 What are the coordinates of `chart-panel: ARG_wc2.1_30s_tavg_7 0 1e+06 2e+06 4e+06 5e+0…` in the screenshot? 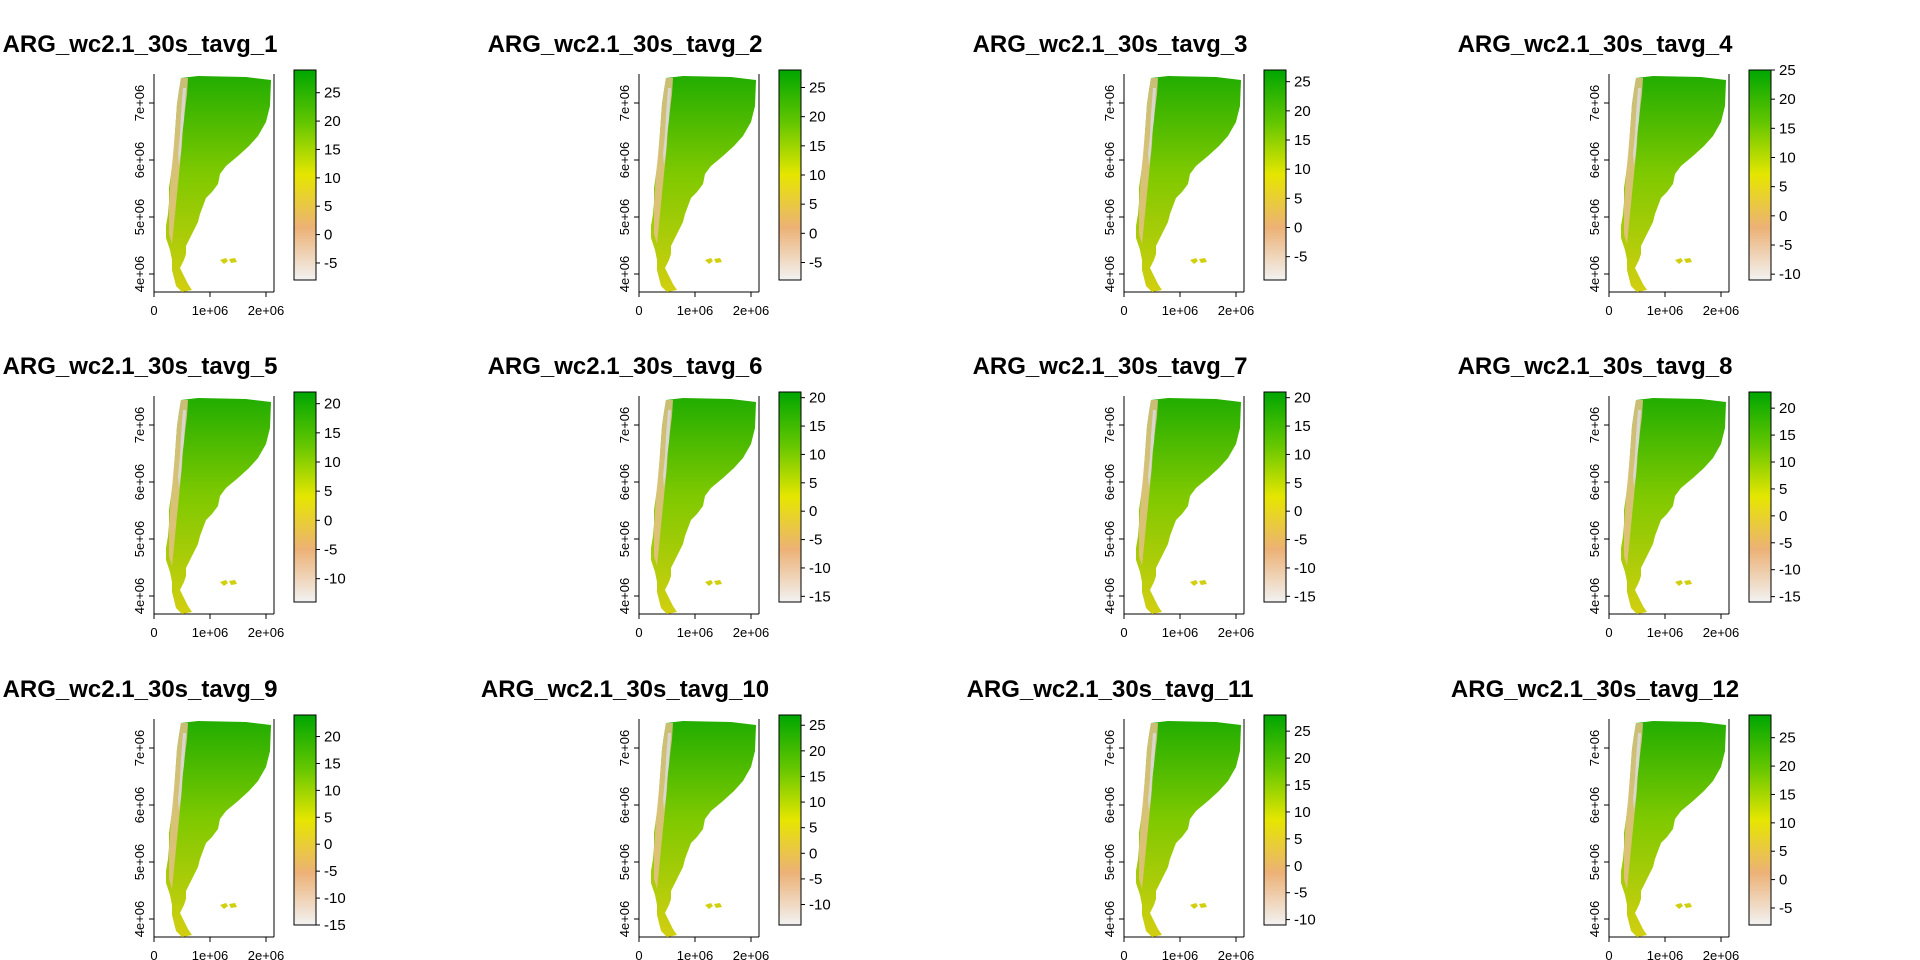 It's located at (1144, 496).